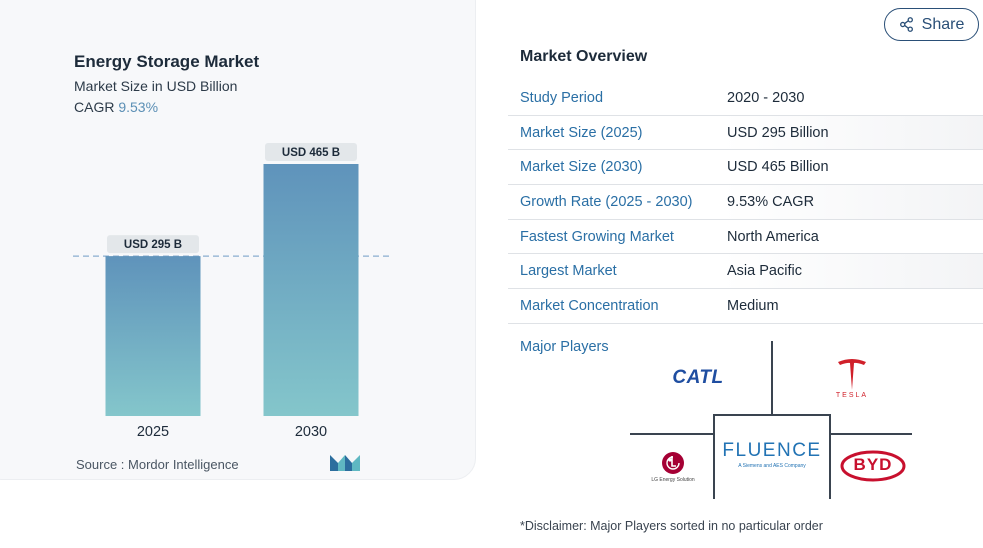  Describe the element at coordinates (773, 236) in the screenshot. I see `overview-row-value: North America` at that location.